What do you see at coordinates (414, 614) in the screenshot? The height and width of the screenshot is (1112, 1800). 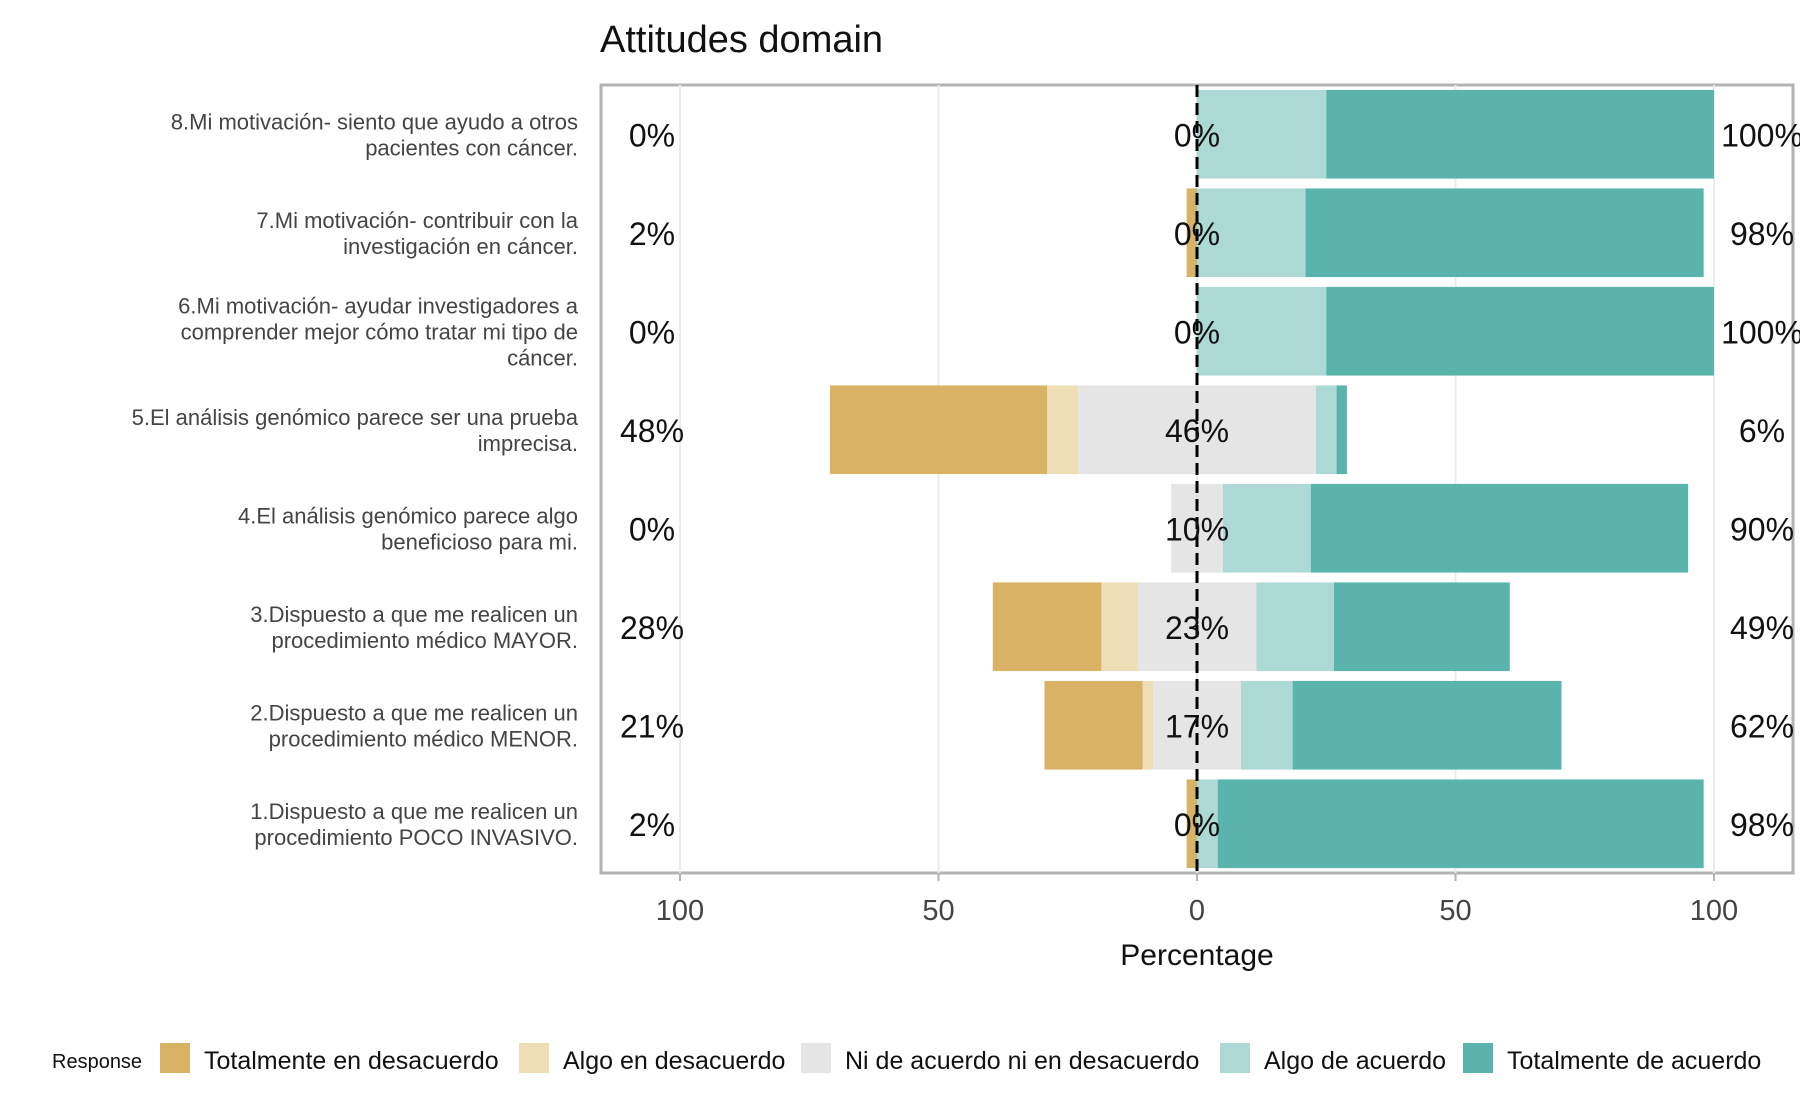 I see `item-label-line: 3.Dispuesto a que me realicen un` at bounding box center [414, 614].